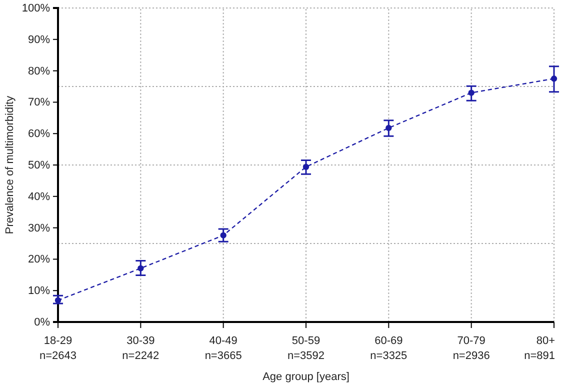 The height and width of the screenshot is (389, 567). Describe the element at coordinates (223, 348) in the screenshot. I see `x-tick-label: 40-49 n=3665` at that location.